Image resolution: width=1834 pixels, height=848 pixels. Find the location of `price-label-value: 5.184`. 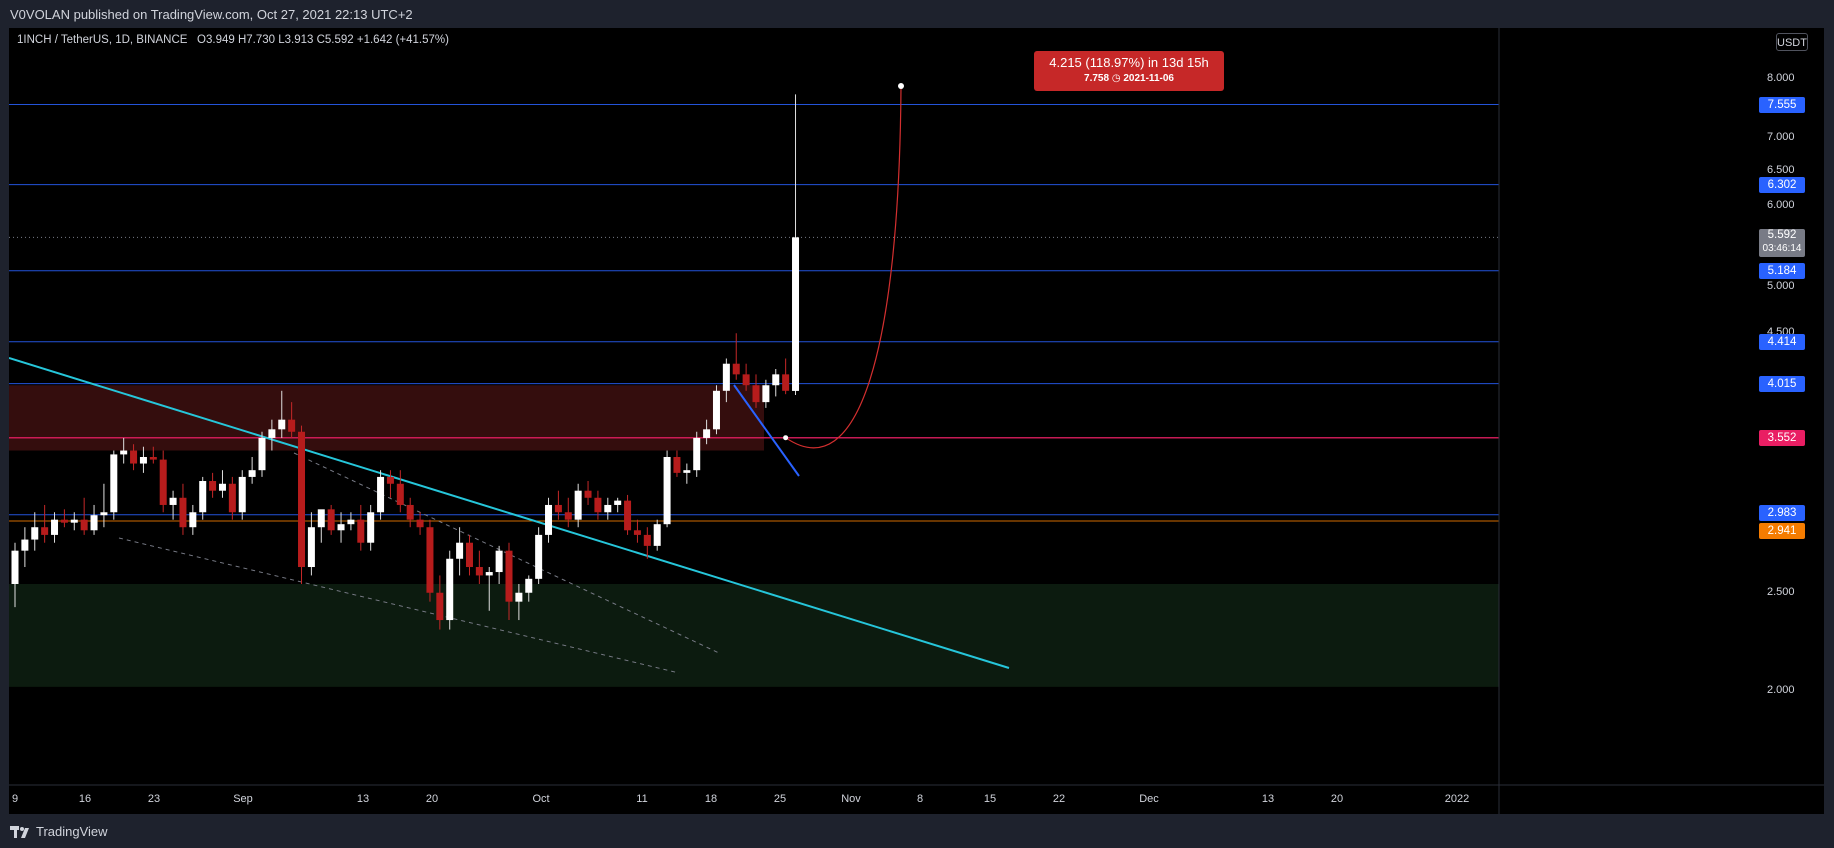

price-label-value: 5.184 is located at coordinates (1782, 270).